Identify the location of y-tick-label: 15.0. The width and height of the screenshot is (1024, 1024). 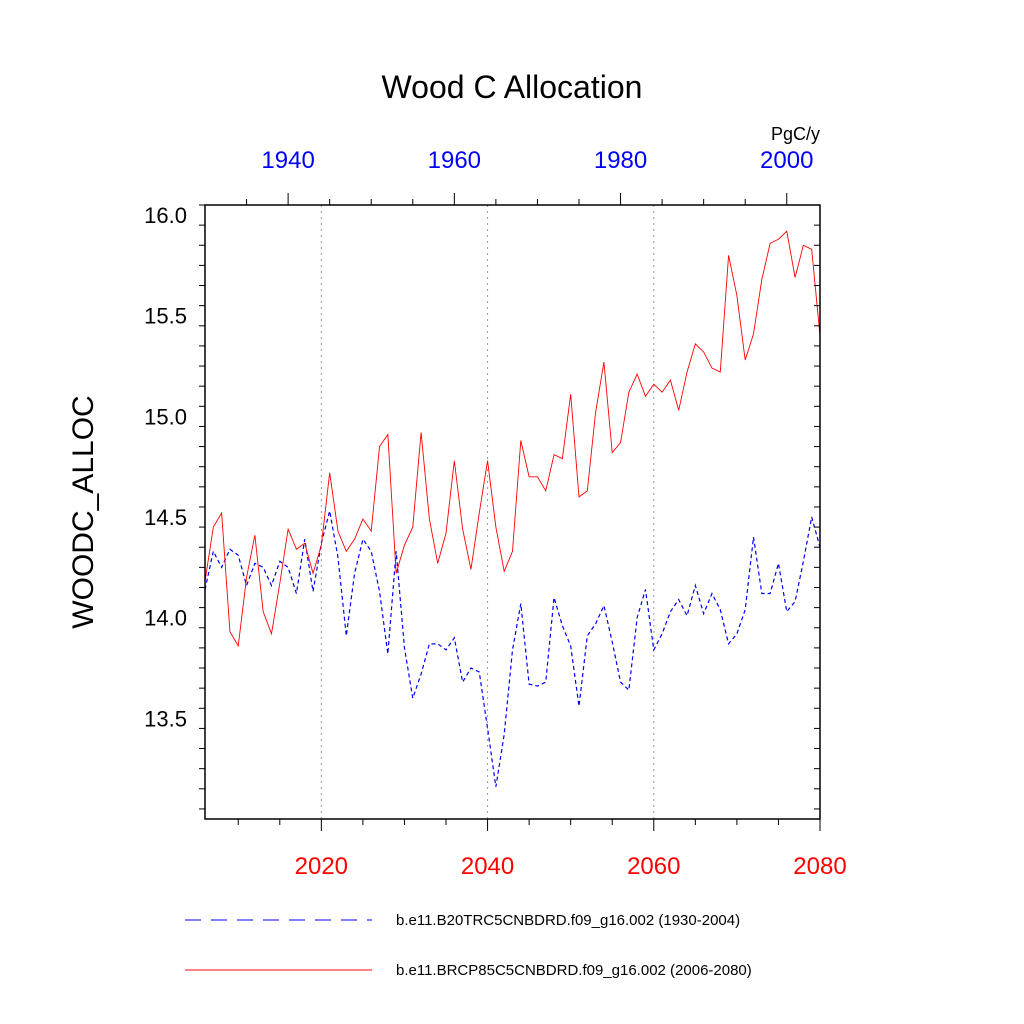
(165, 416).